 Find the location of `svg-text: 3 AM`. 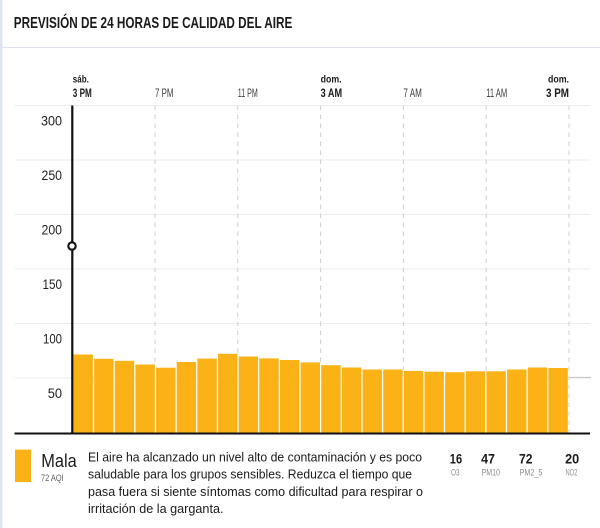

svg-text: 3 AM is located at coordinates (332, 94).